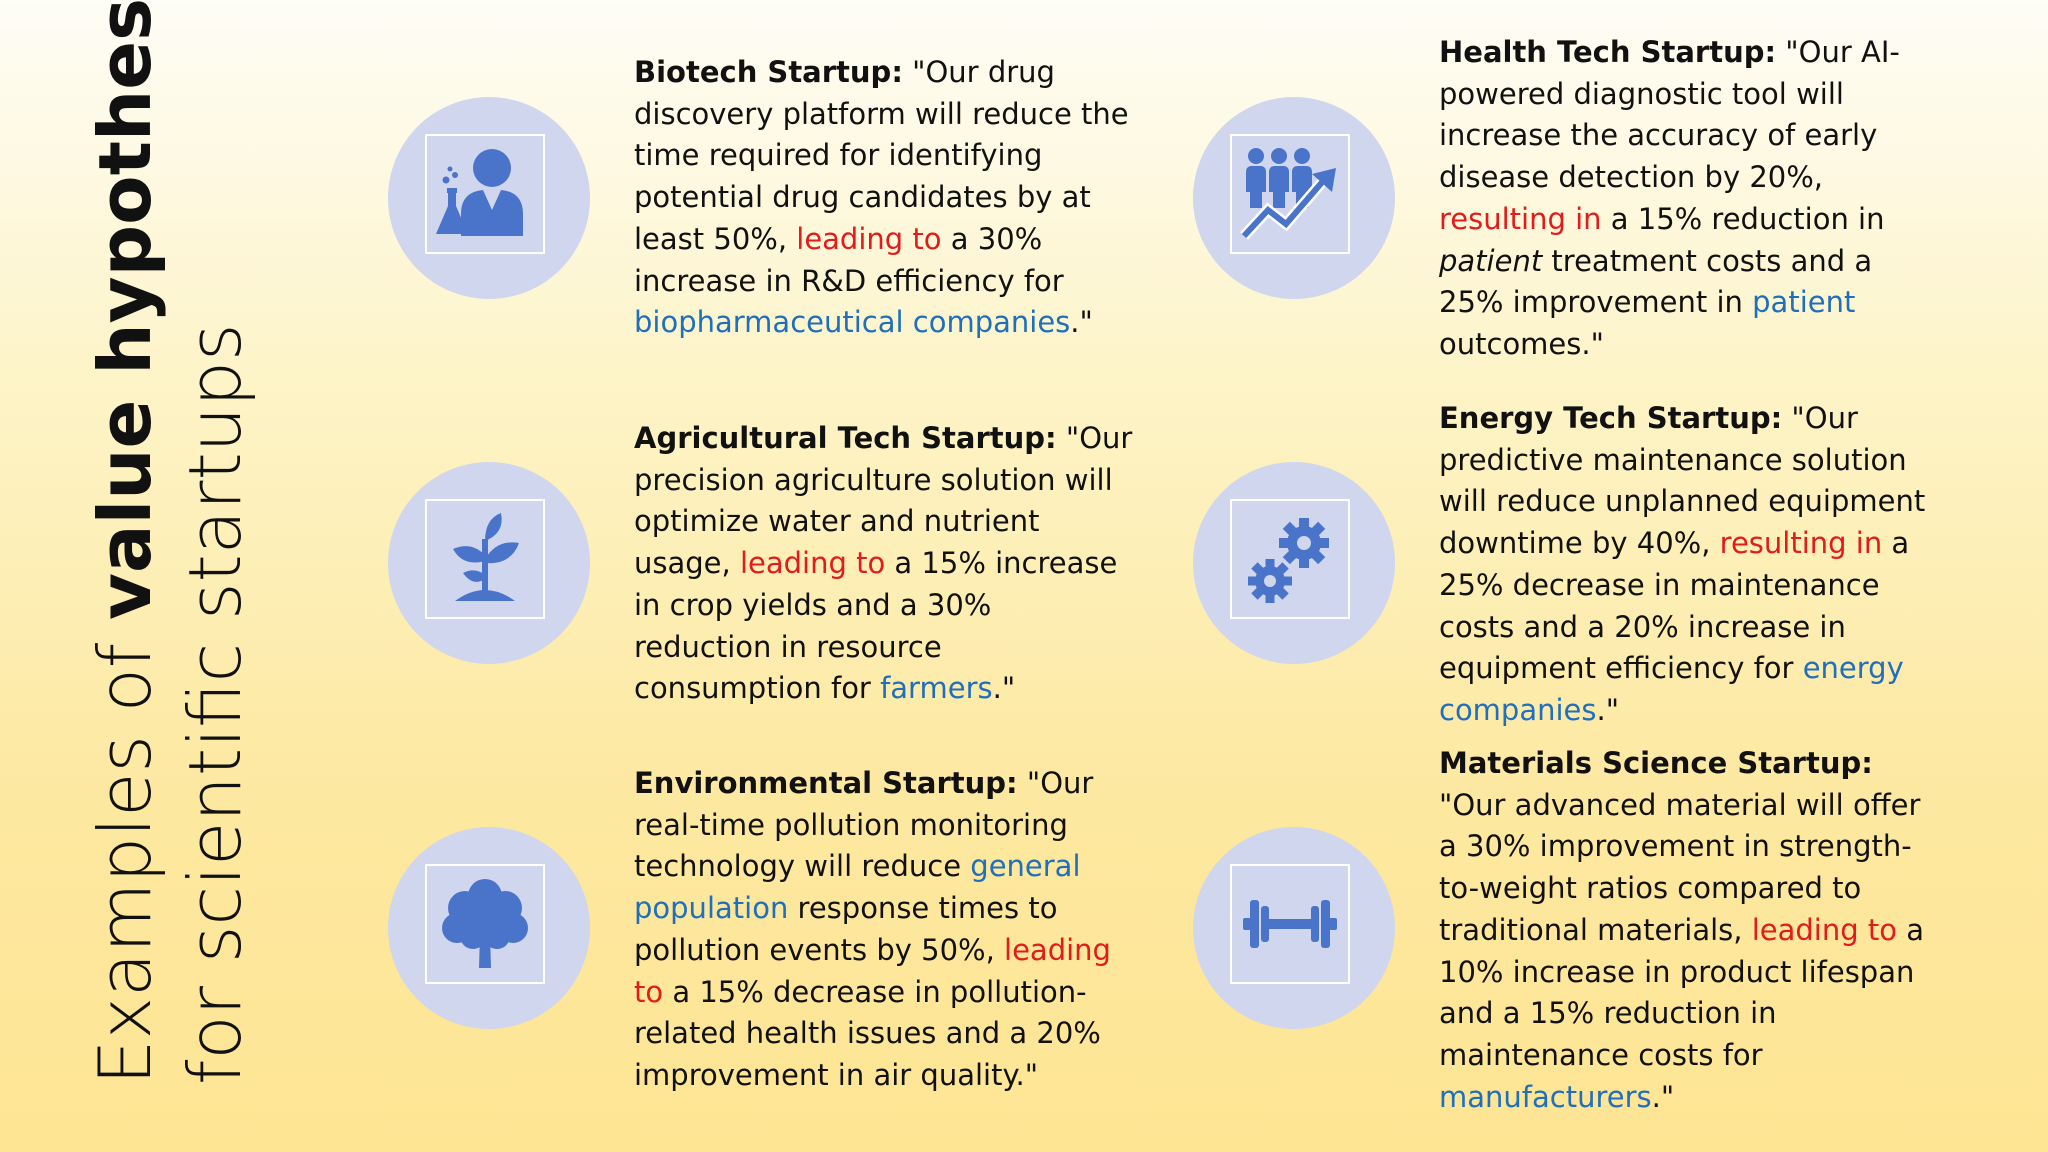 The image size is (2048, 1152). What do you see at coordinates (1663, 1096) in the screenshot?
I see `materials-text-3: ."` at bounding box center [1663, 1096].